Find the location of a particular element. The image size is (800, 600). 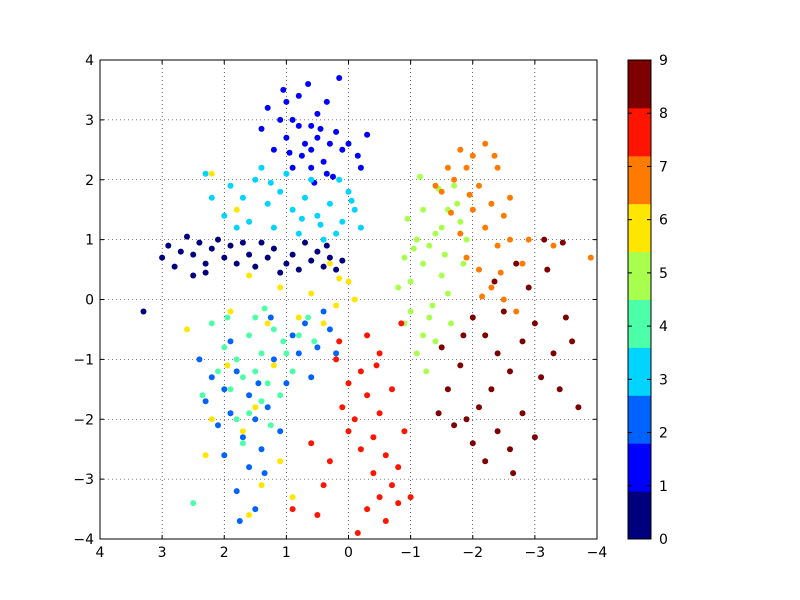

y-tick-label: 1 is located at coordinates (89, 241).